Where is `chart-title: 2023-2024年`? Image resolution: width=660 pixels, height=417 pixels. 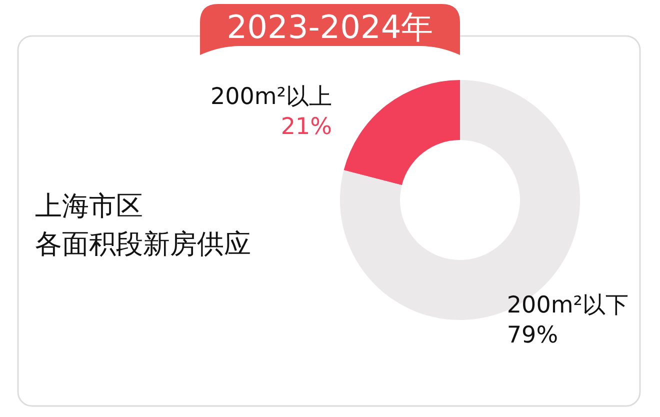 chart-title: 2023-2024年 is located at coordinates (330, 27).